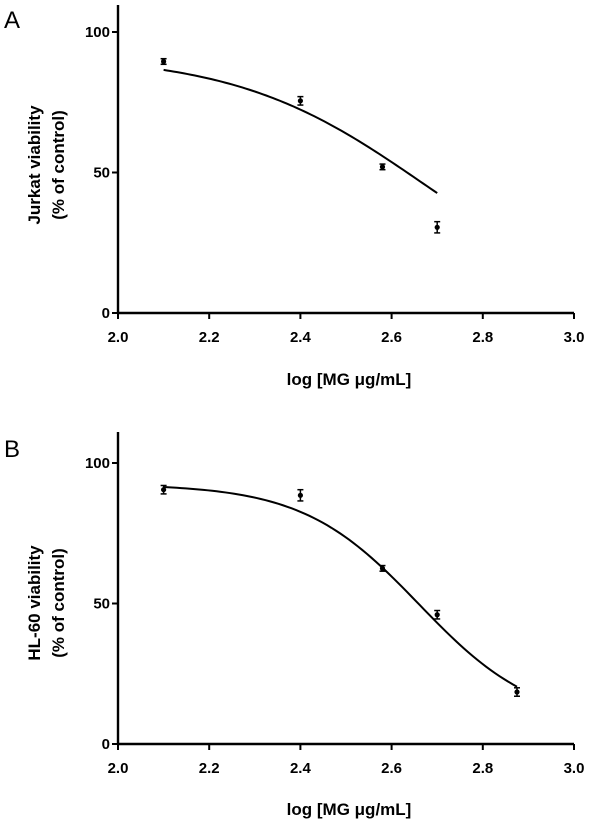 The height and width of the screenshot is (824, 596). What do you see at coordinates (12, 20) in the screenshot?
I see `panel-letter: A` at bounding box center [12, 20].